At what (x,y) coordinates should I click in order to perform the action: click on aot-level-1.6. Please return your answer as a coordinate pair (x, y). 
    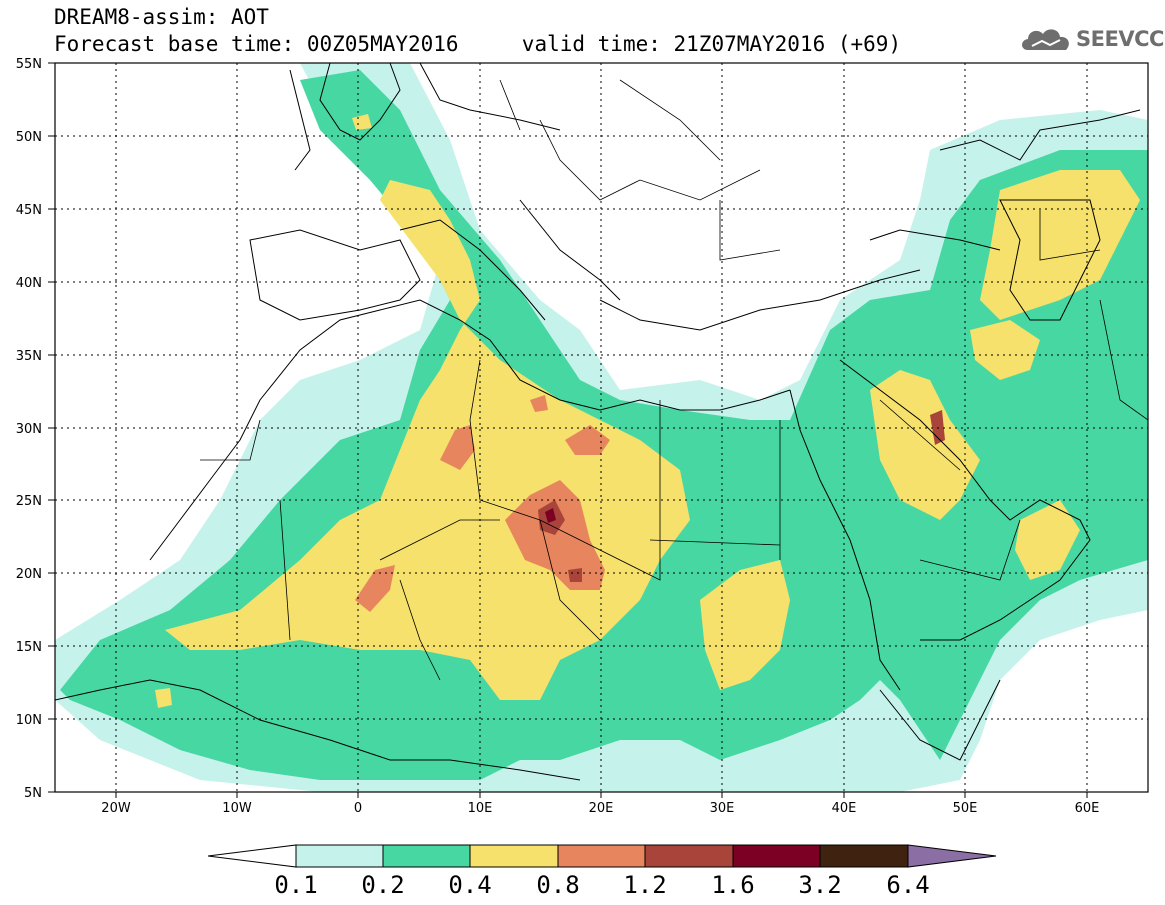
    Looking at the image, I should click on (550, 515).